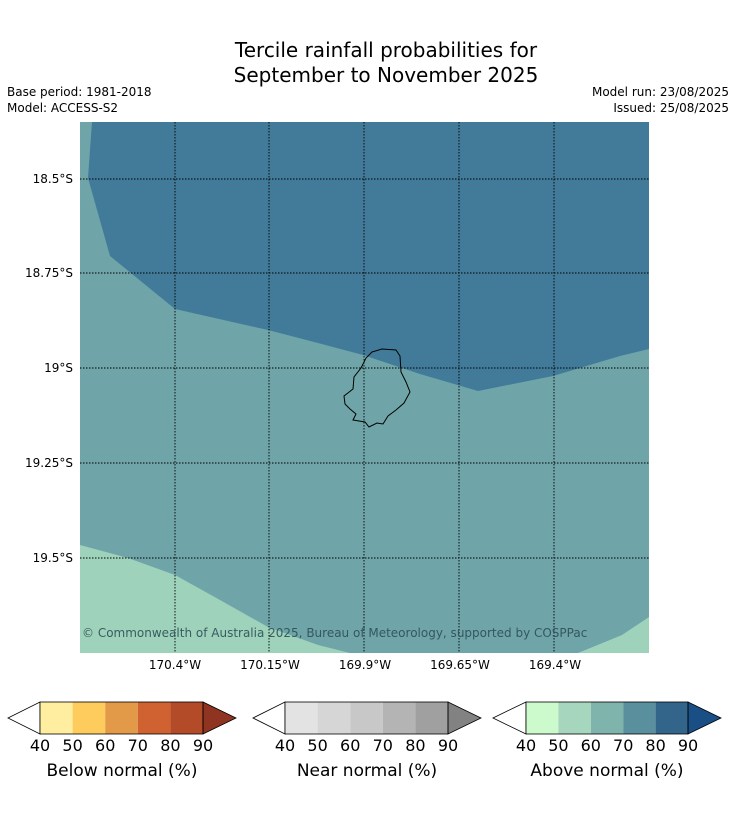  I want to click on lon-label: 169.65°W, so click(460, 665).